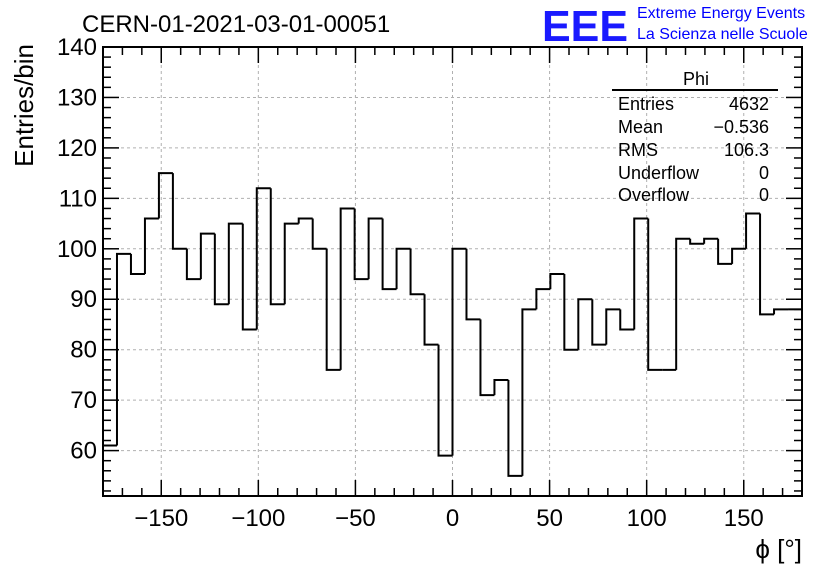 This screenshot has width=836, height=572. Describe the element at coordinates (722, 34) in the screenshot. I see `eee-logo-line2: La Scienza nelle Scuole` at that location.